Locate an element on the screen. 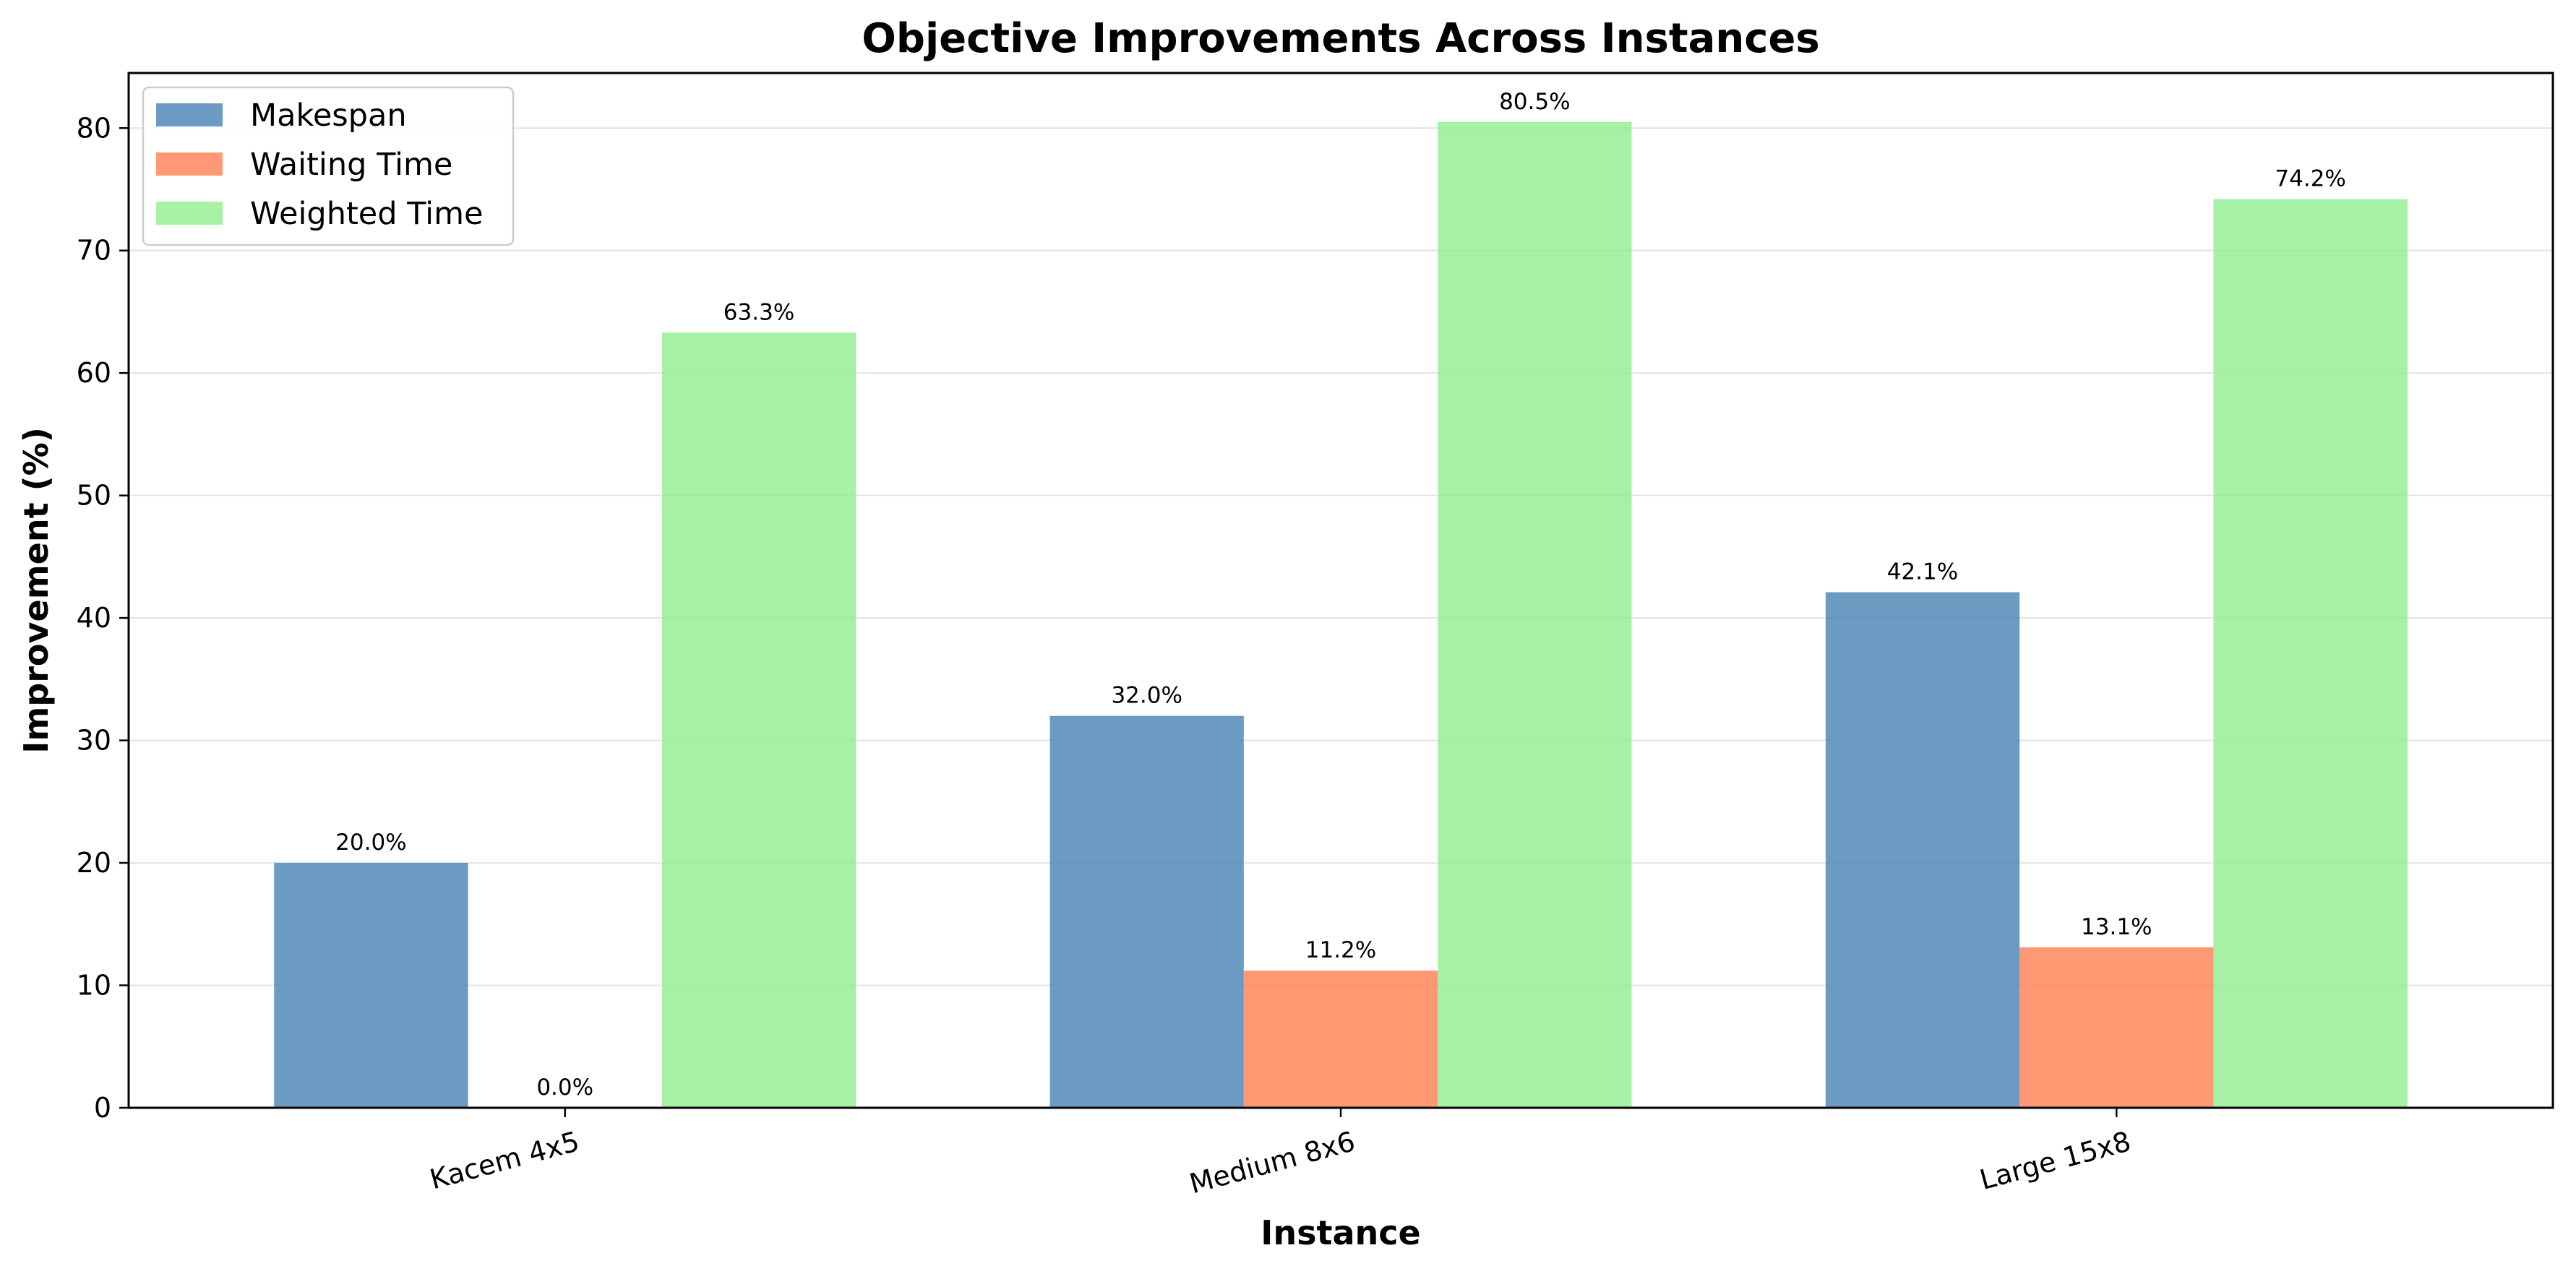 This screenshot has width=2576, height=1274. y-axis-ticks: 0 10 20 30 40 50 60 70 80 is located at coordinates (103, 618).